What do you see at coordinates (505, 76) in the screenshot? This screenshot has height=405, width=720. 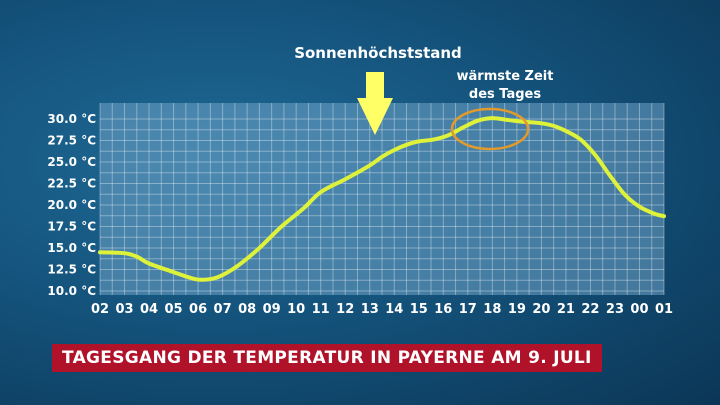 I see `warmest-time-label-line1: wärmste Zeit` at bounding box center [505, 76].